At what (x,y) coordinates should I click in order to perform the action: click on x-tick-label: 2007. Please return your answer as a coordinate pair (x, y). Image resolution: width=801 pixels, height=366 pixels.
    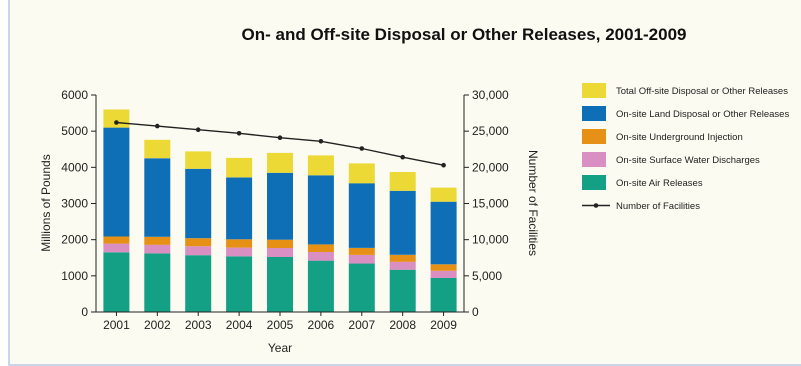
    Looking at the image, I should click on (361, 325).